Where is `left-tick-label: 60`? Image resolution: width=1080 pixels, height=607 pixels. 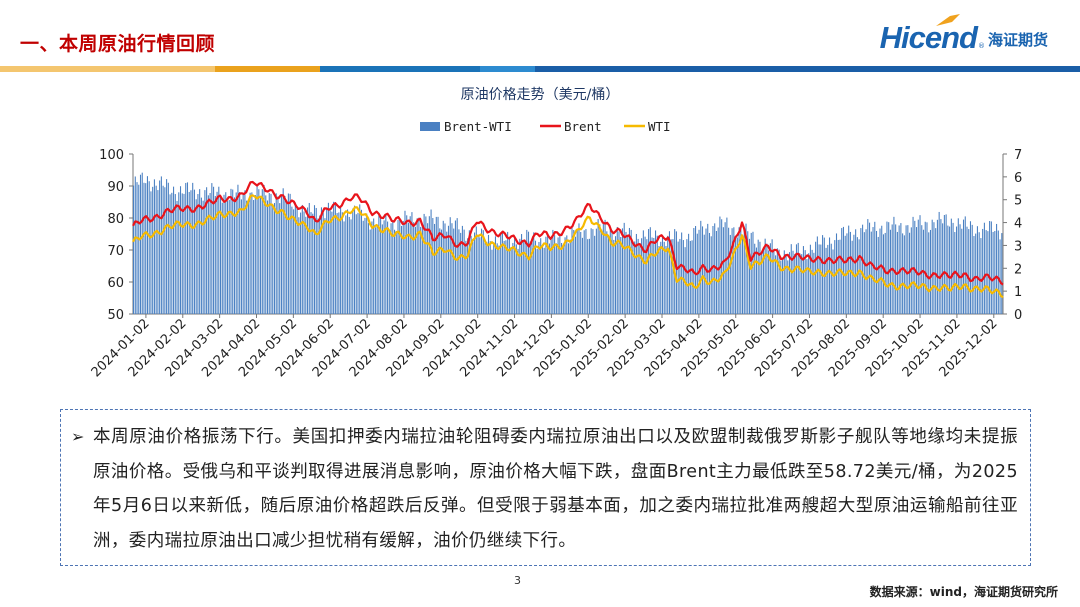
left-tick-label: 60 is located at coordinates (115, 283).